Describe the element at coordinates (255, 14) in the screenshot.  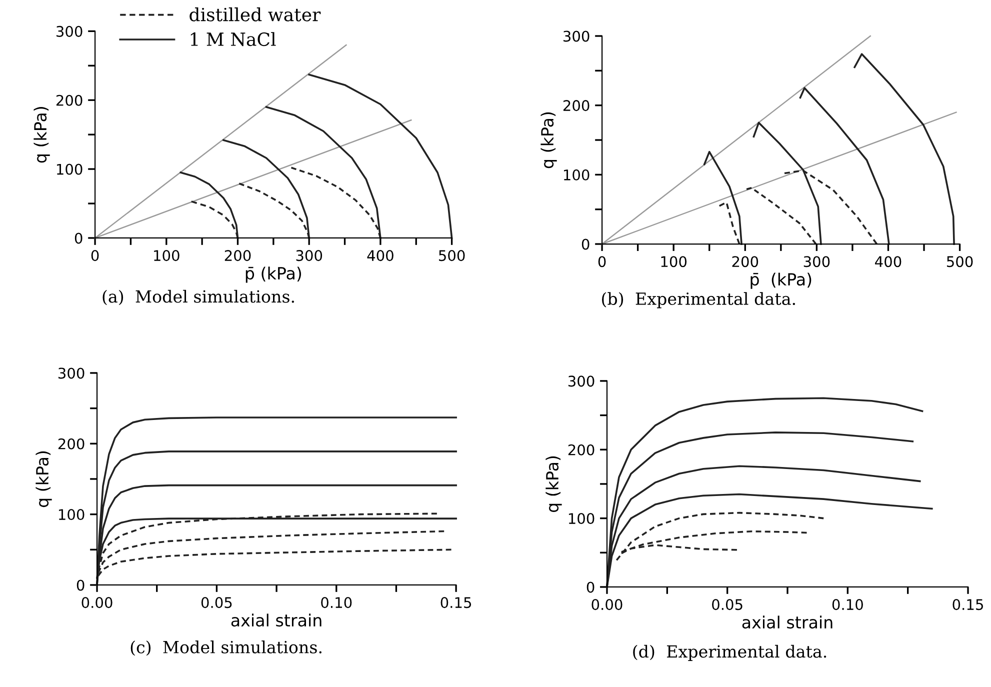
I see `legend-label: distilled water` at that location.